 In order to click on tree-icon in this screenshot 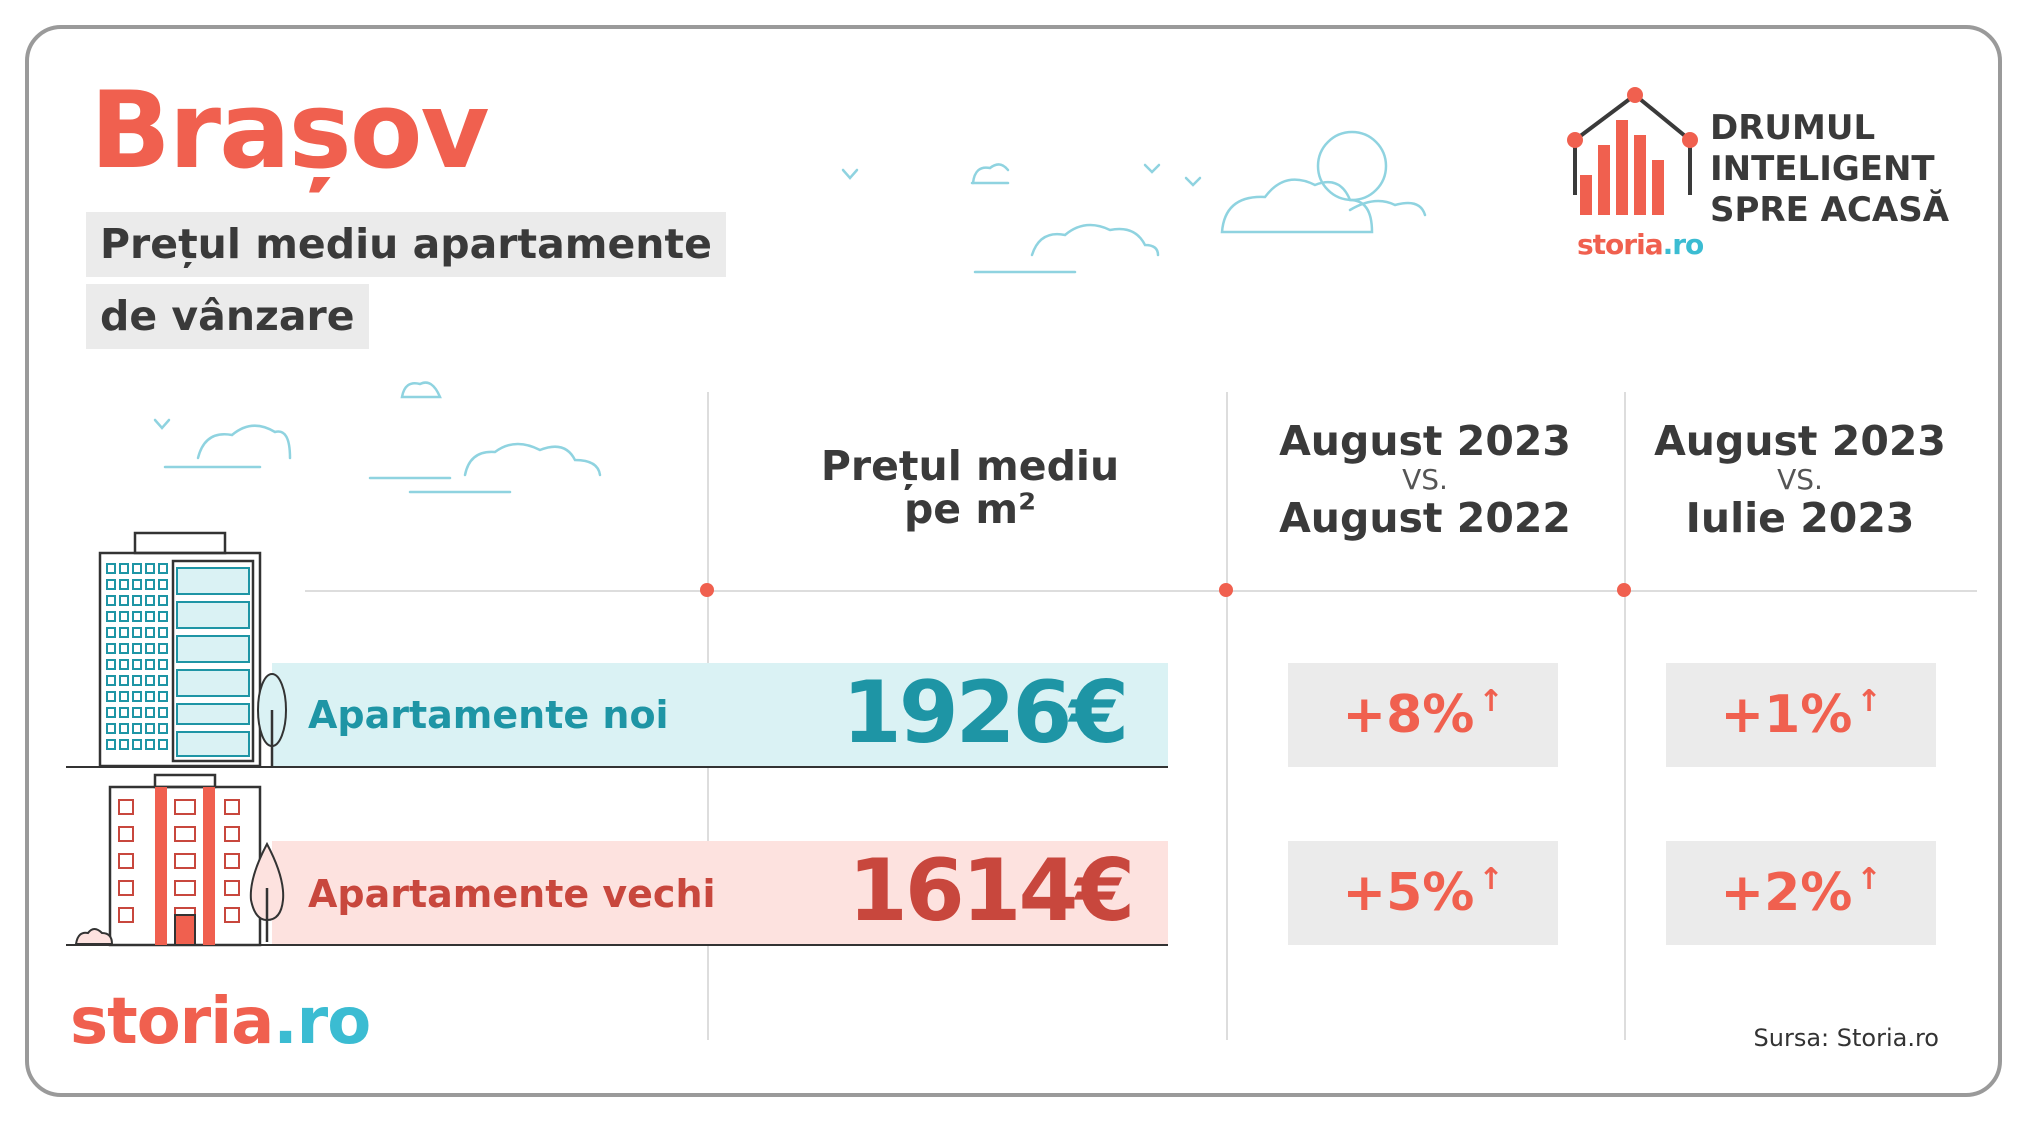, I will do `click(272, 719)`.